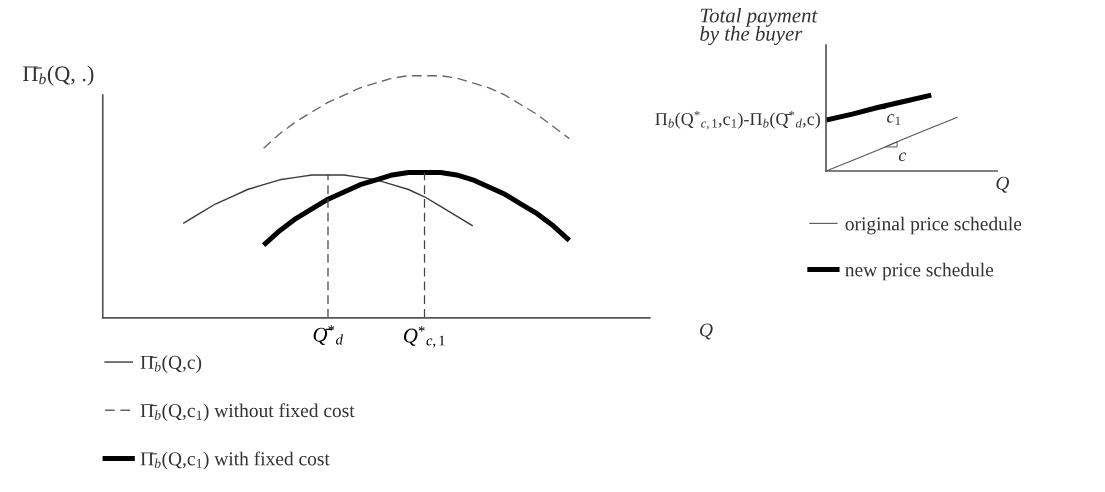 Image resolution: width=1105 pixels, height=492 pixels. I want to click on x-tick-label: Q$^{*}$$_{c,1}$, so click(424, 337).